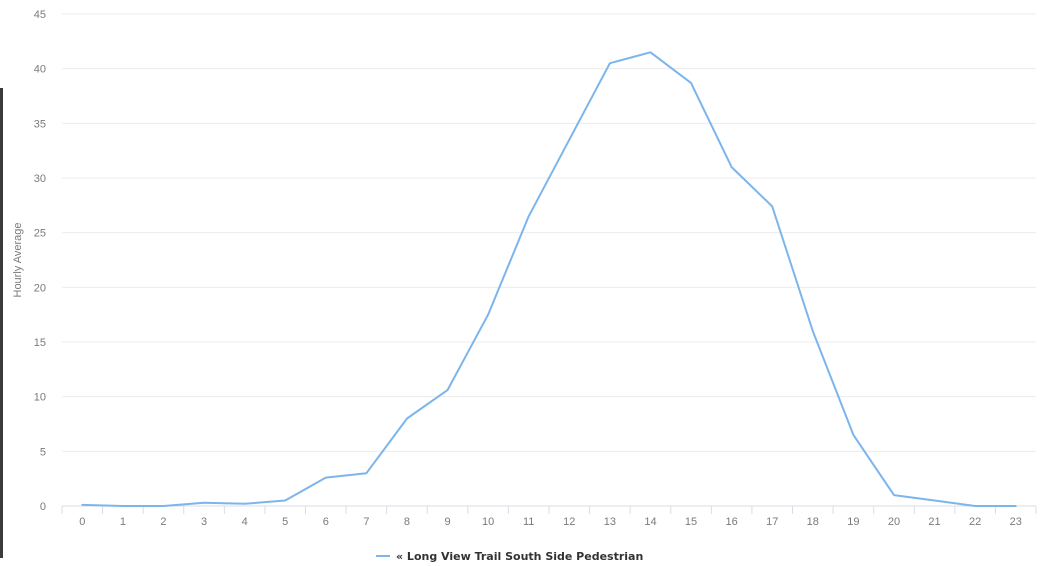 Image resolution: width=1041 pixels, height=566 pixels. Describe the element at coordinates (520, 556) in the screenshot. I see `legend-label: « Long View Trail South Side Pedestrian` at that location.